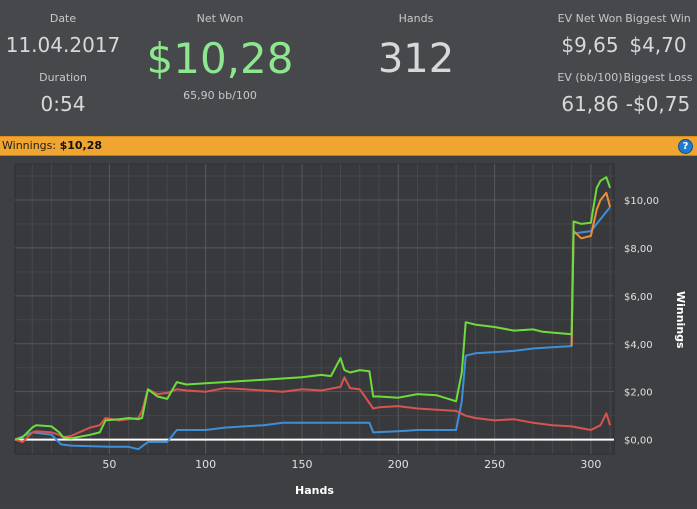 The image size is (697, 509). Describe the element at coordinates (638, 393) in the screenshot. I see `y-tick-label: $2,00` at that location.